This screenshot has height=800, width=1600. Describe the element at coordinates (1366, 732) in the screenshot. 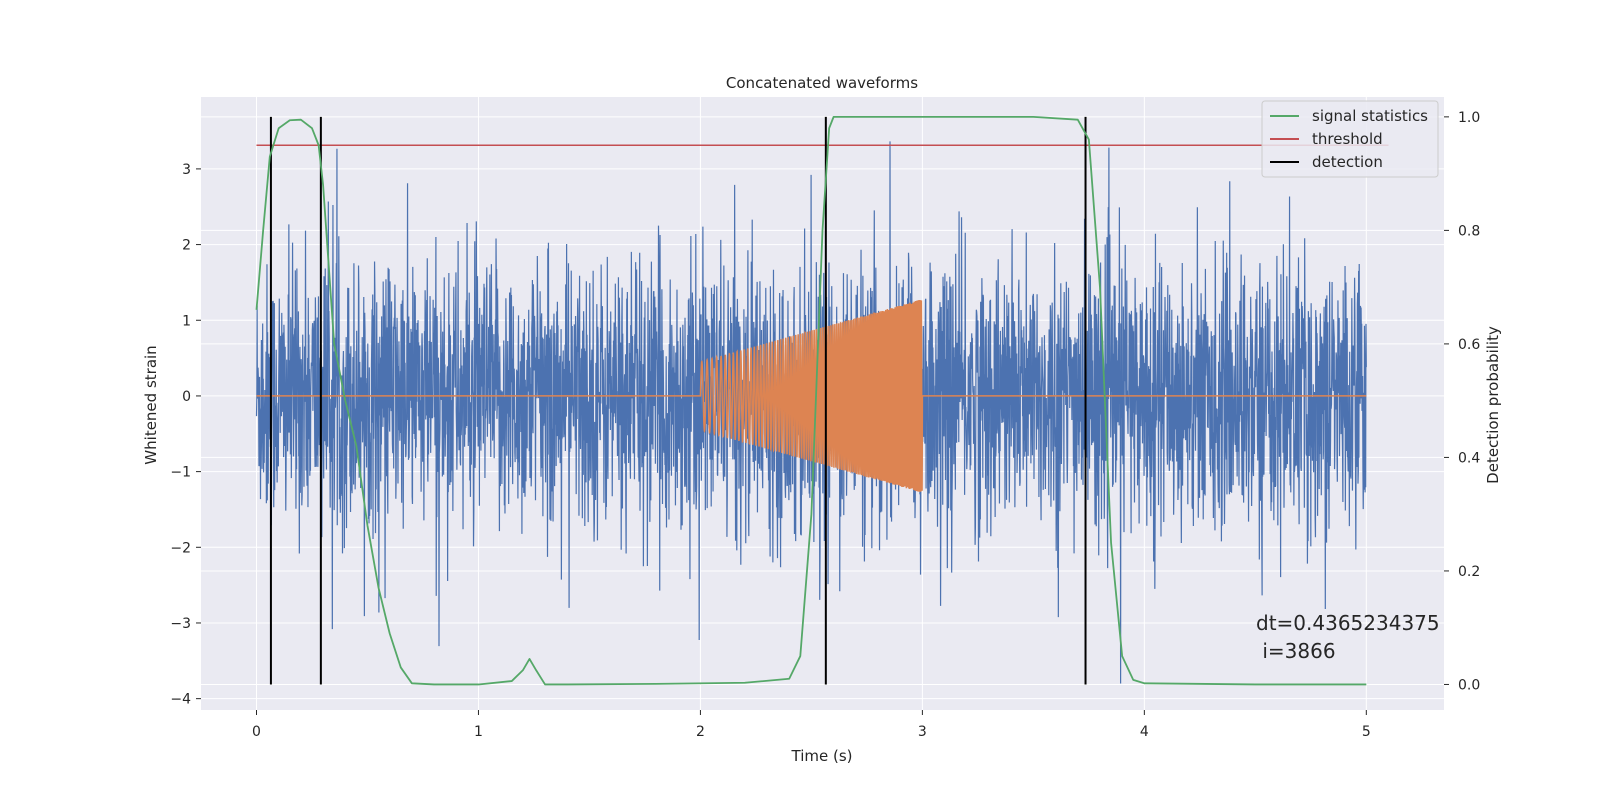

I see `x-tick-label: 5` at that location.